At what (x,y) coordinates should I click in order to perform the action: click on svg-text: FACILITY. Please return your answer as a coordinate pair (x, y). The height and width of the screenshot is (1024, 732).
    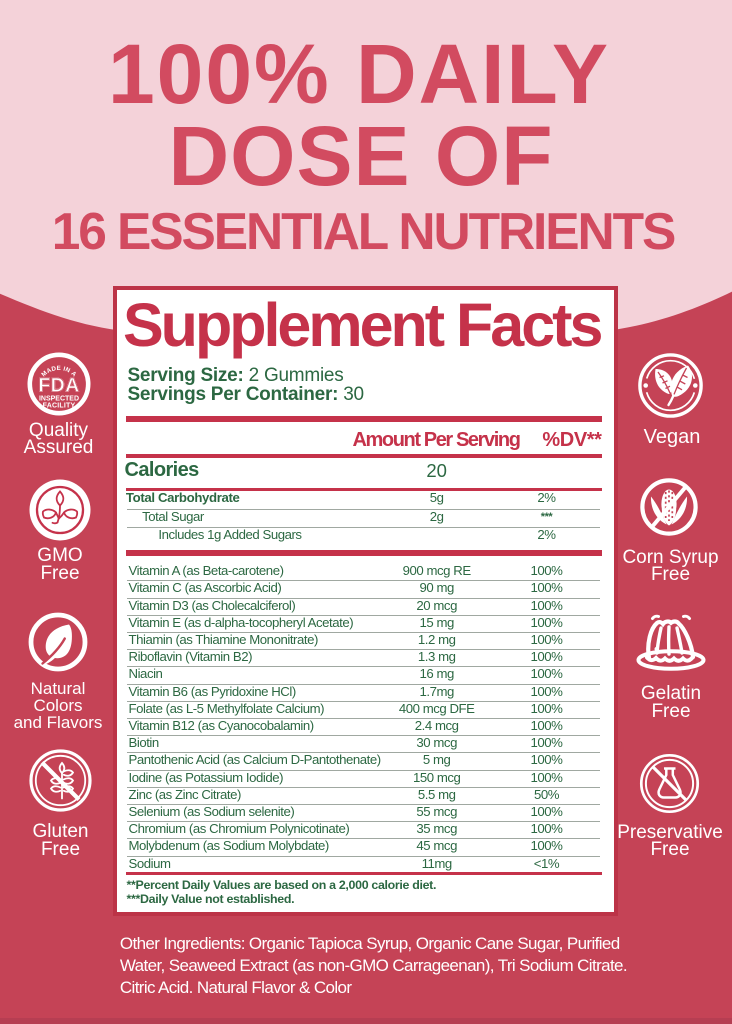
    Looking at the image, I should click on (59, 405).